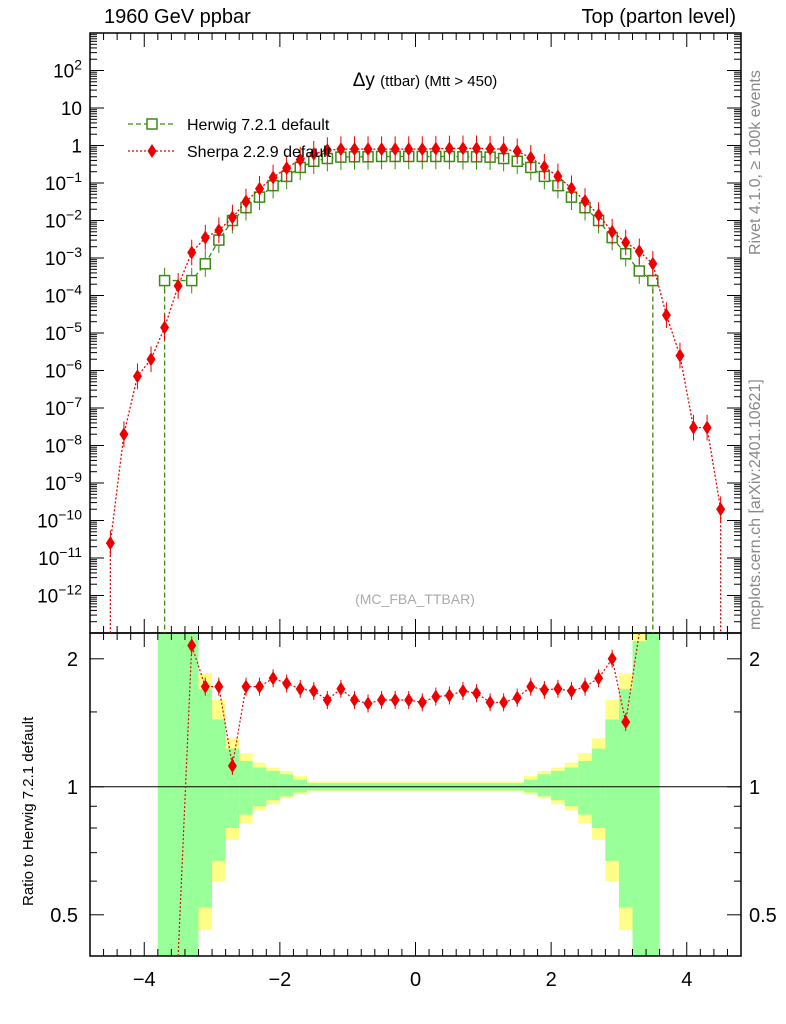  I want to click on ratio-y-tick-label: 1, so click(72, 788).